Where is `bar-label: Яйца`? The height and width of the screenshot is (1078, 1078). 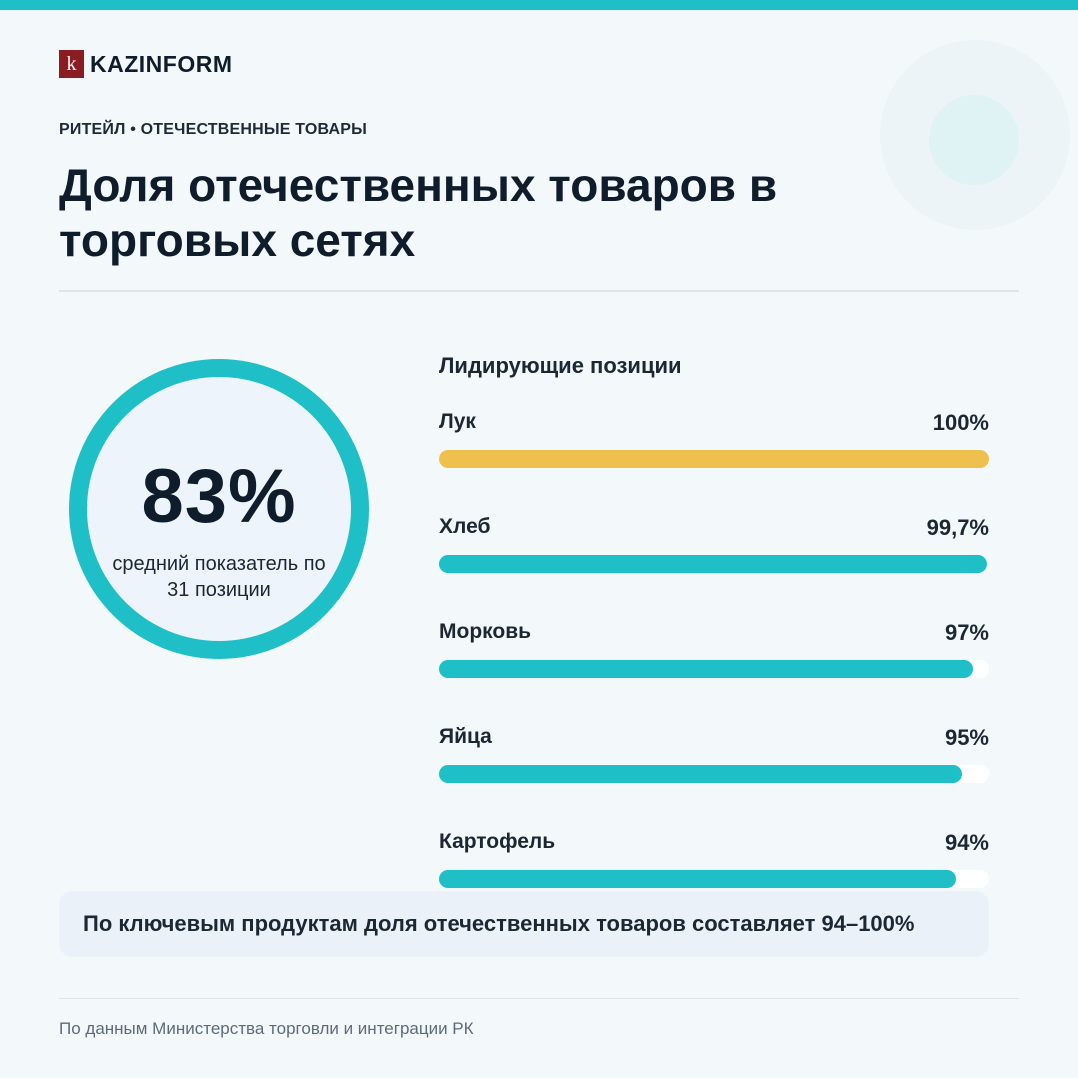 bar-label: Яйца is located at coordinates (465, 736).